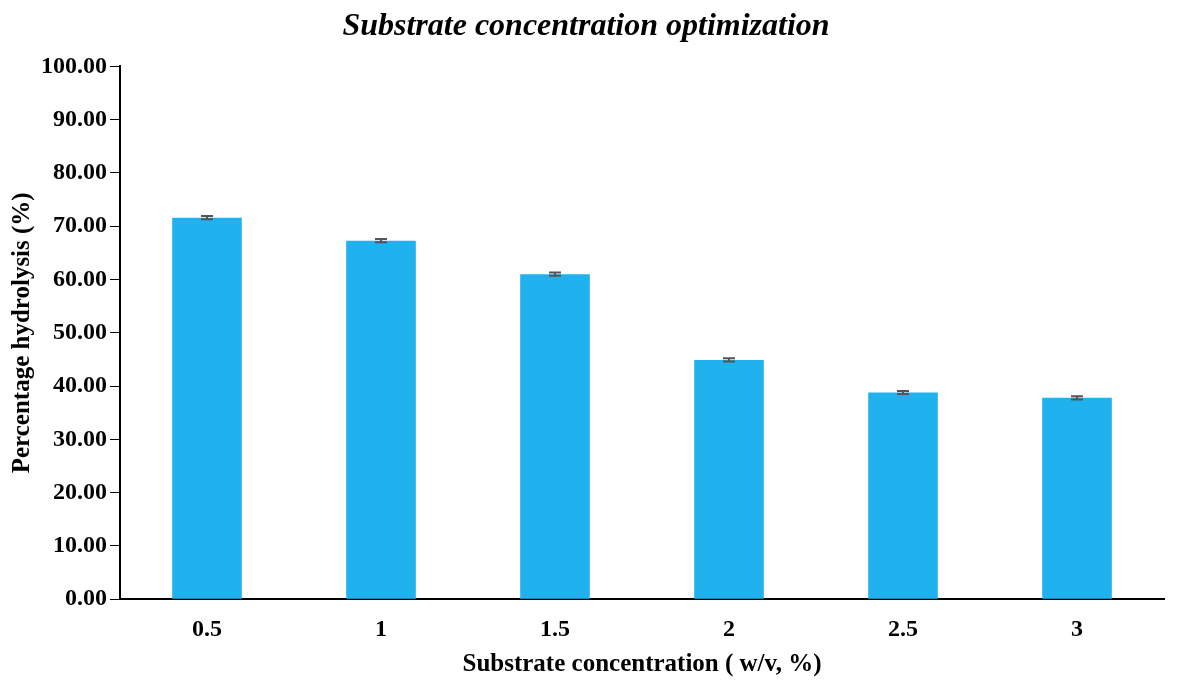 This screenshot has height=688, width=1182. I want to click on y-tick-label: 90.00, so click(80, 117).